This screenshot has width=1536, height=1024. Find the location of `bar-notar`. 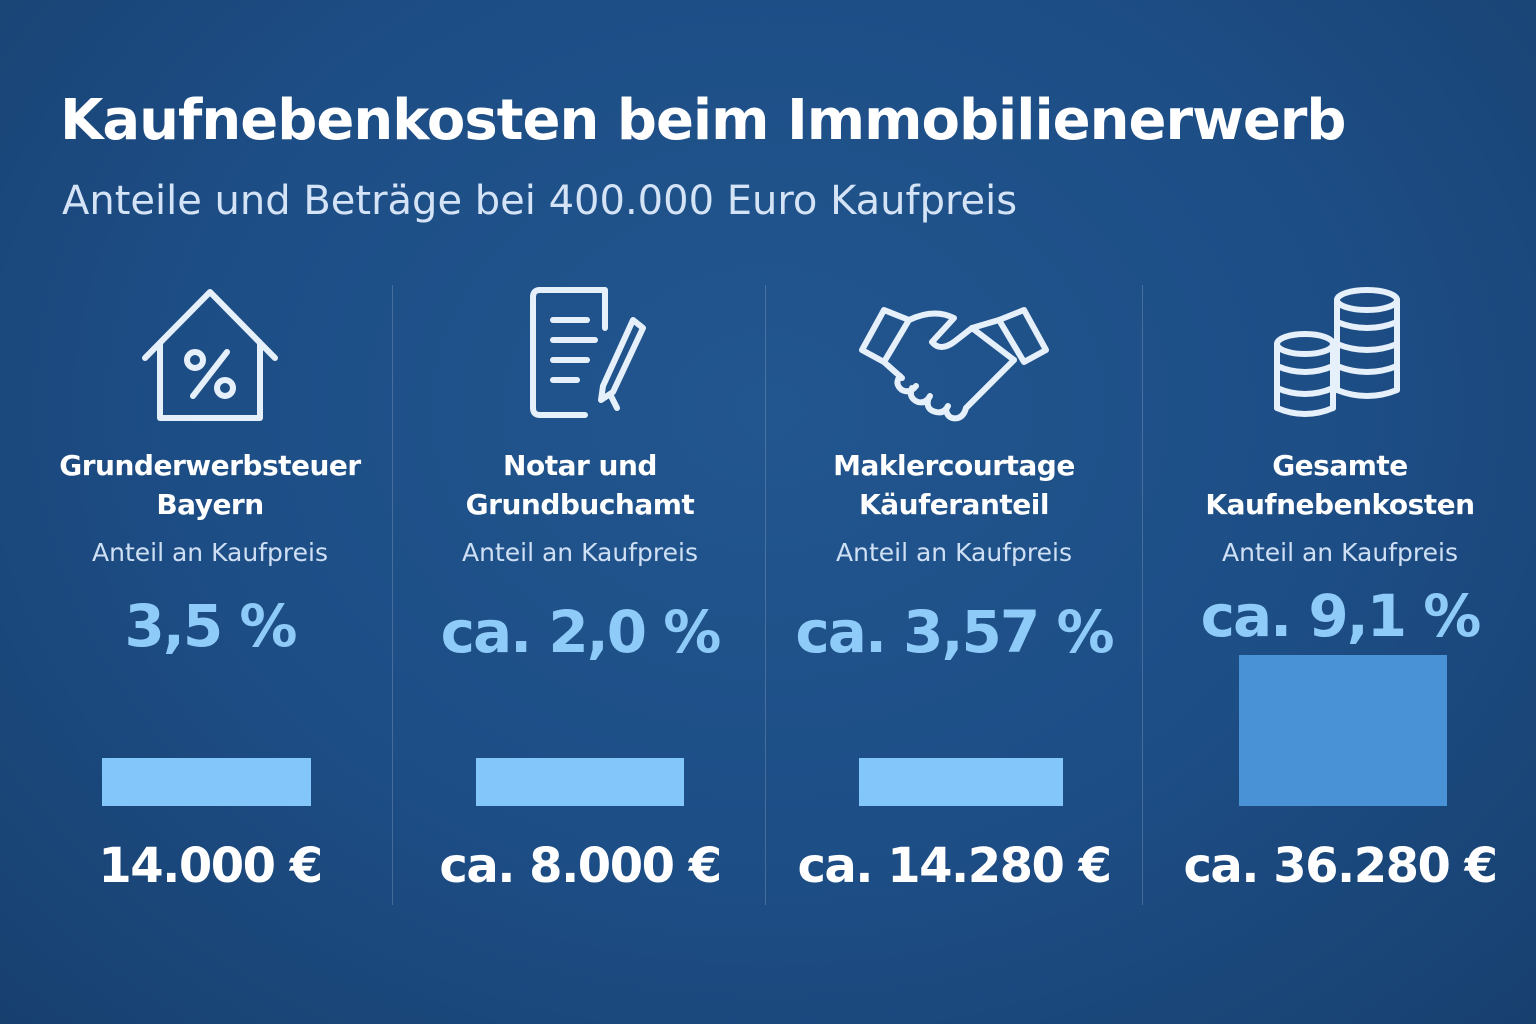

bar-notar is located at coordinates (580, 782).